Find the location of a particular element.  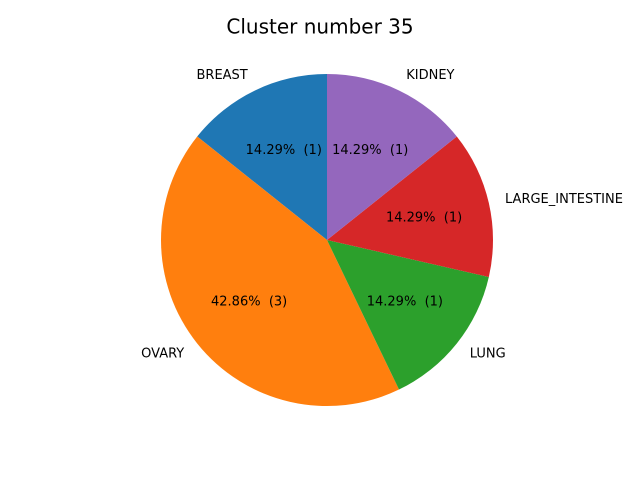

slice-pct-label-kidney: 14.29% (1) is located at coordinates (370, 150).